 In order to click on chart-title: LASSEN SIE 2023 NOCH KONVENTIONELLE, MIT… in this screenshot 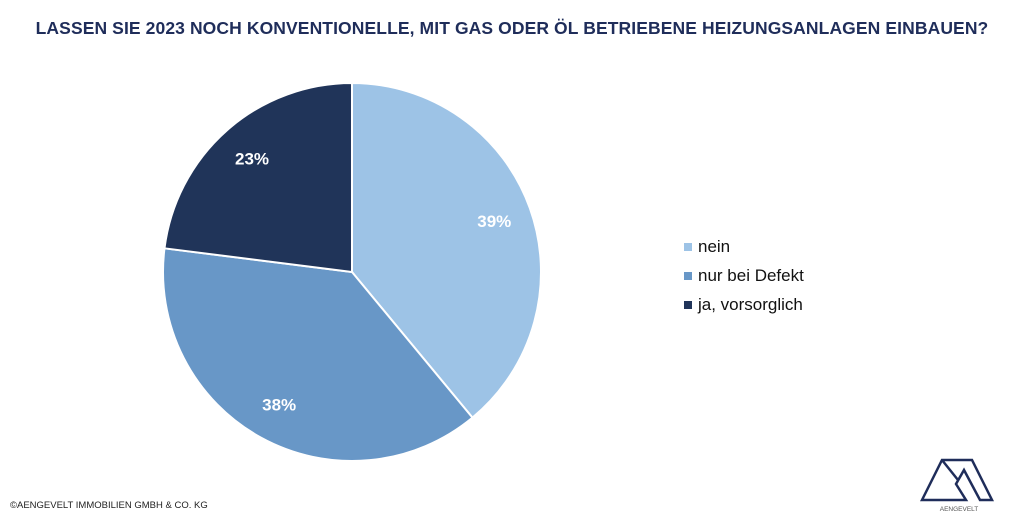, I will do `click(512, 28)`.